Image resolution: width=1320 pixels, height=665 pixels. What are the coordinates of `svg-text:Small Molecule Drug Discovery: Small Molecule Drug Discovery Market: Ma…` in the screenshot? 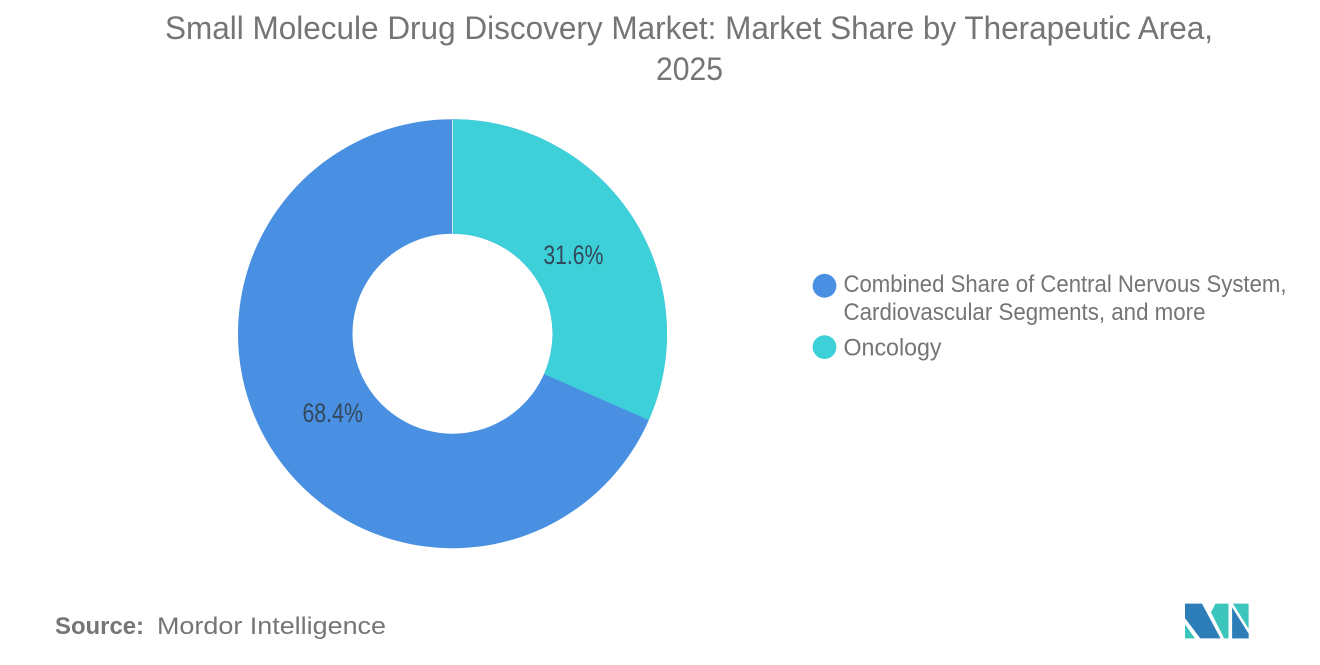 It's located at (689, 28).